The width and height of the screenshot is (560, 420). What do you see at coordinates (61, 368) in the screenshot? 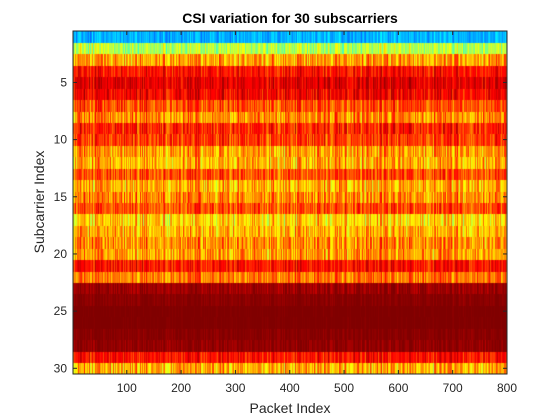
I see `y-tick-label: 30` at bounding box center [61, 368].